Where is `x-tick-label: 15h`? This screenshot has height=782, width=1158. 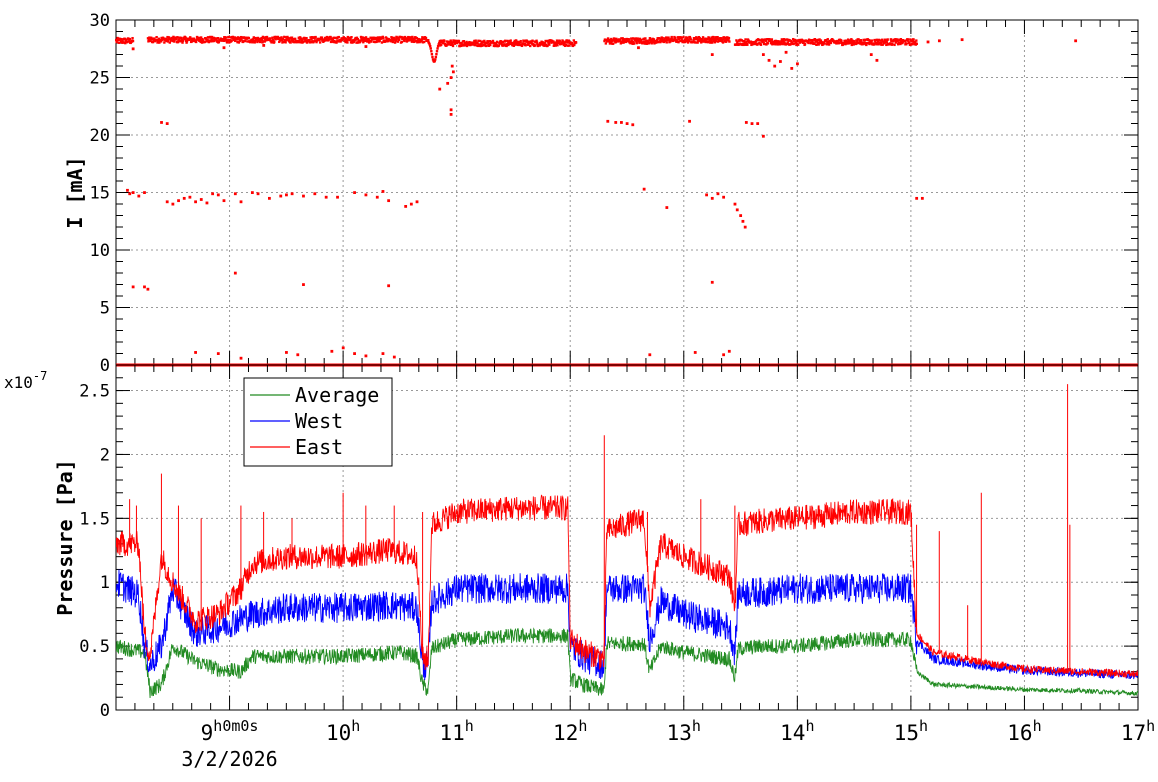
x-tick-label: 15h is located at coordinates (911, 731).